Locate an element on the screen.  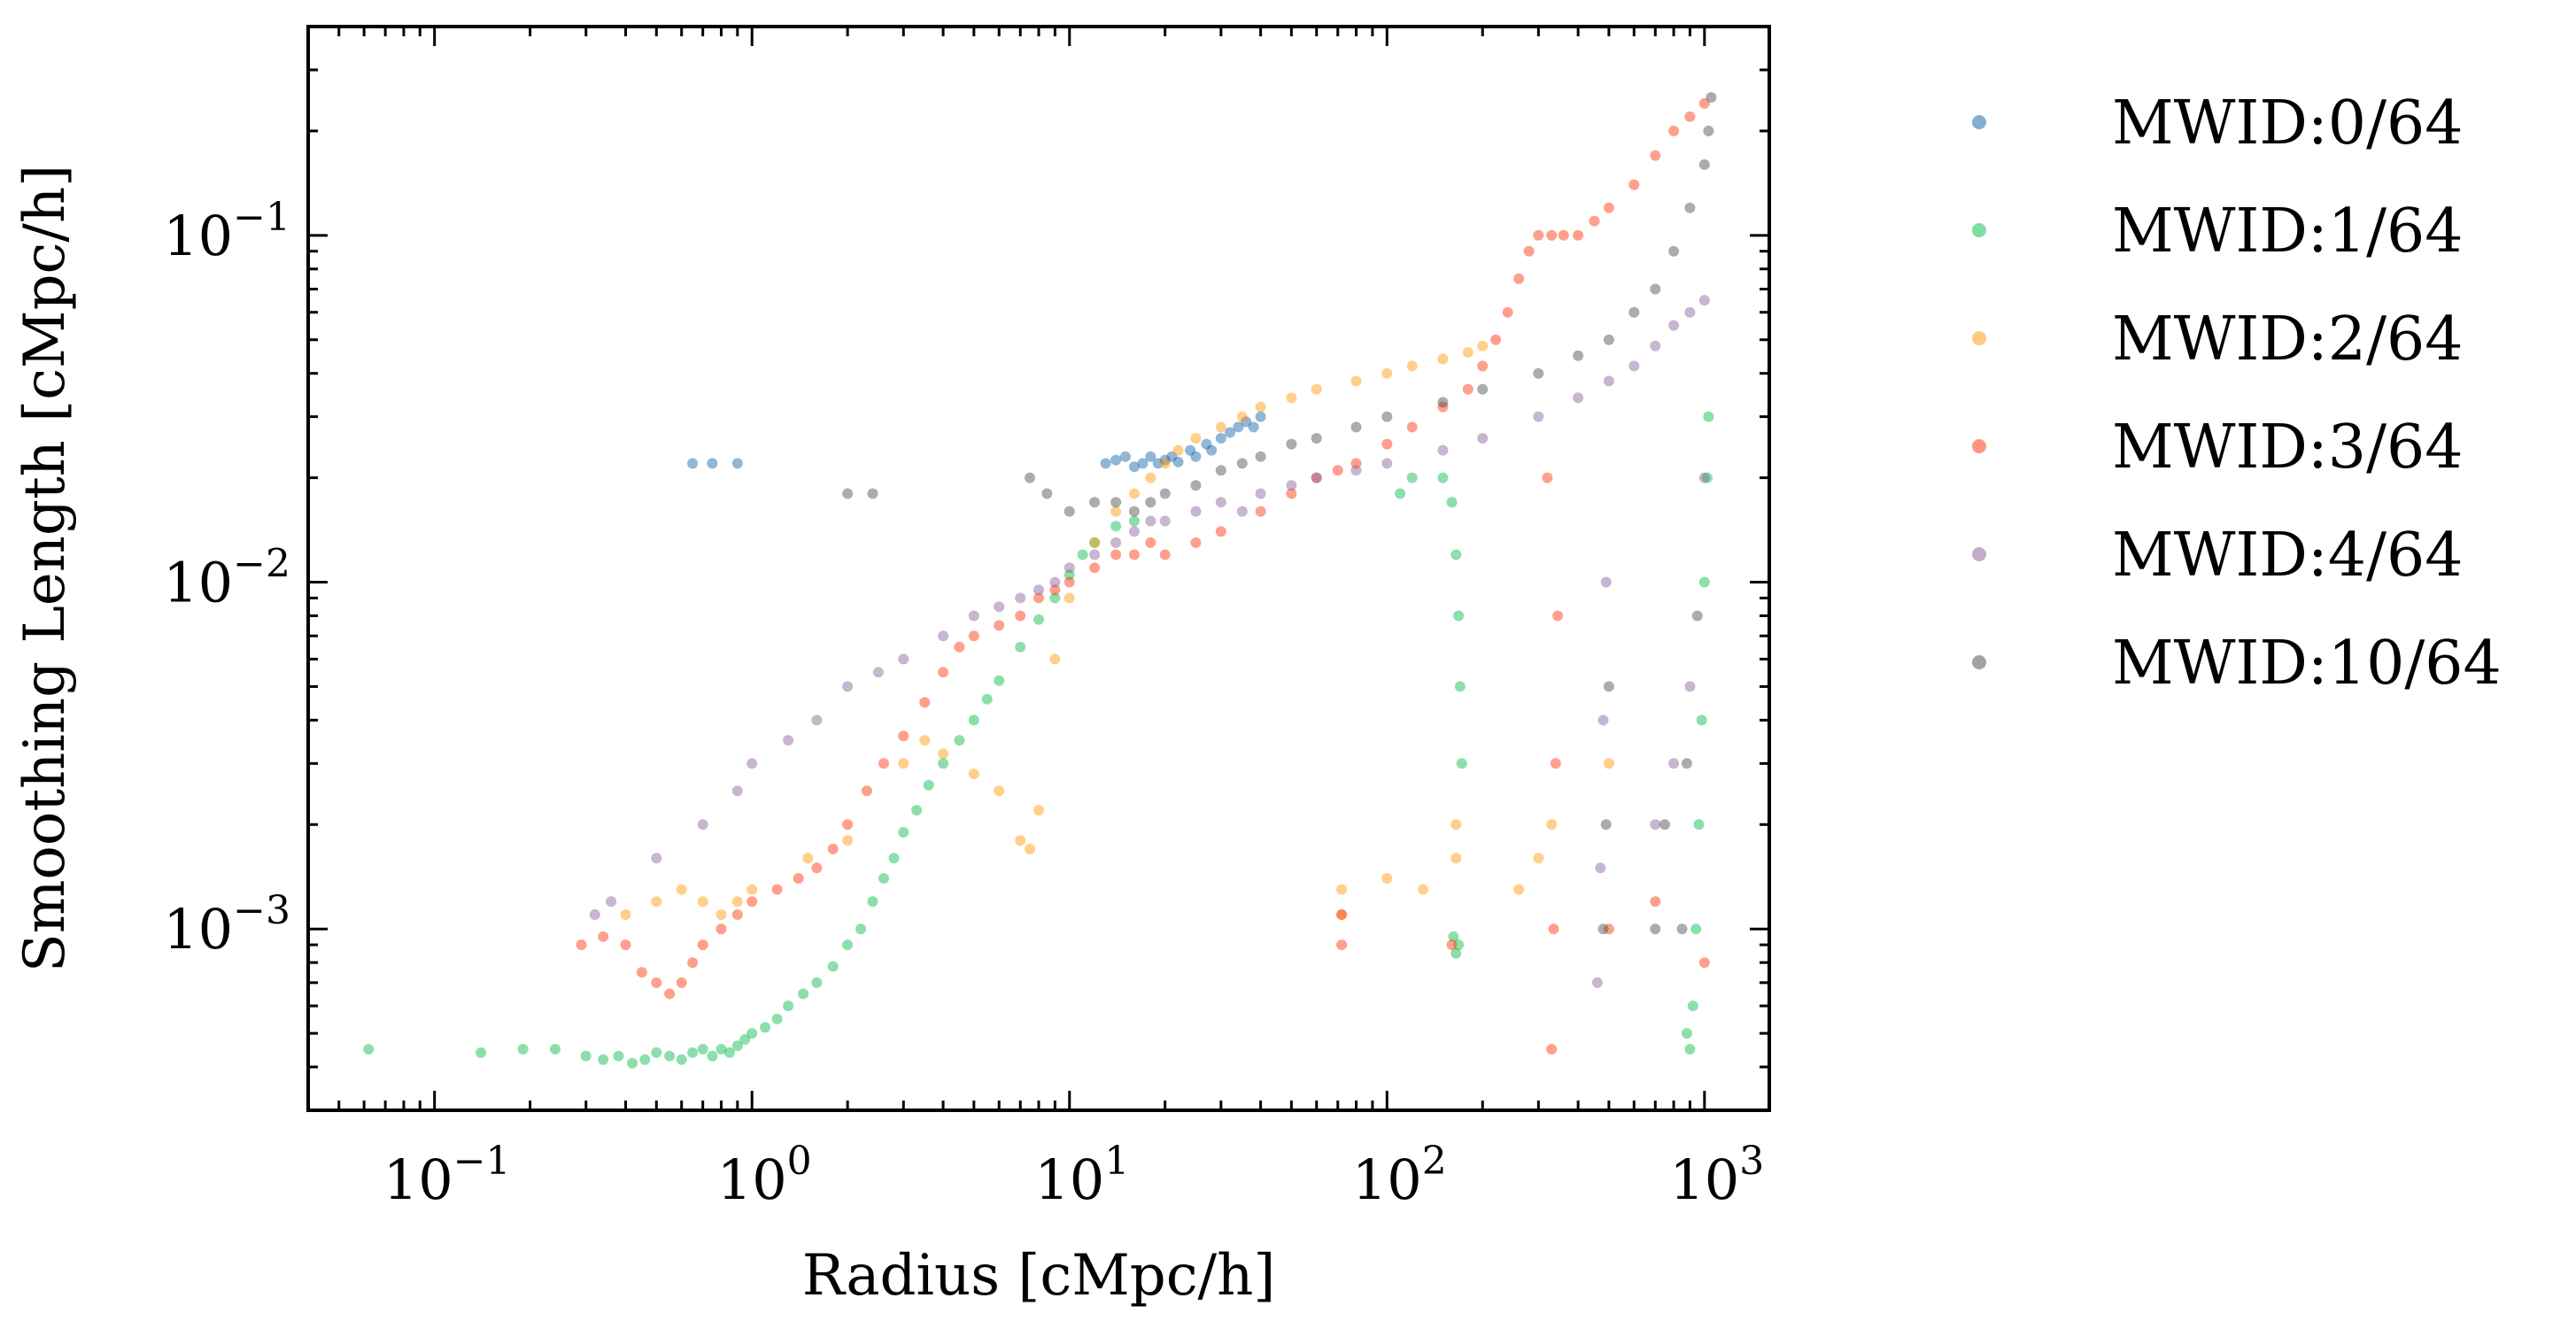
y-tick-label: 10−3 is located at coordinates (226, 925).